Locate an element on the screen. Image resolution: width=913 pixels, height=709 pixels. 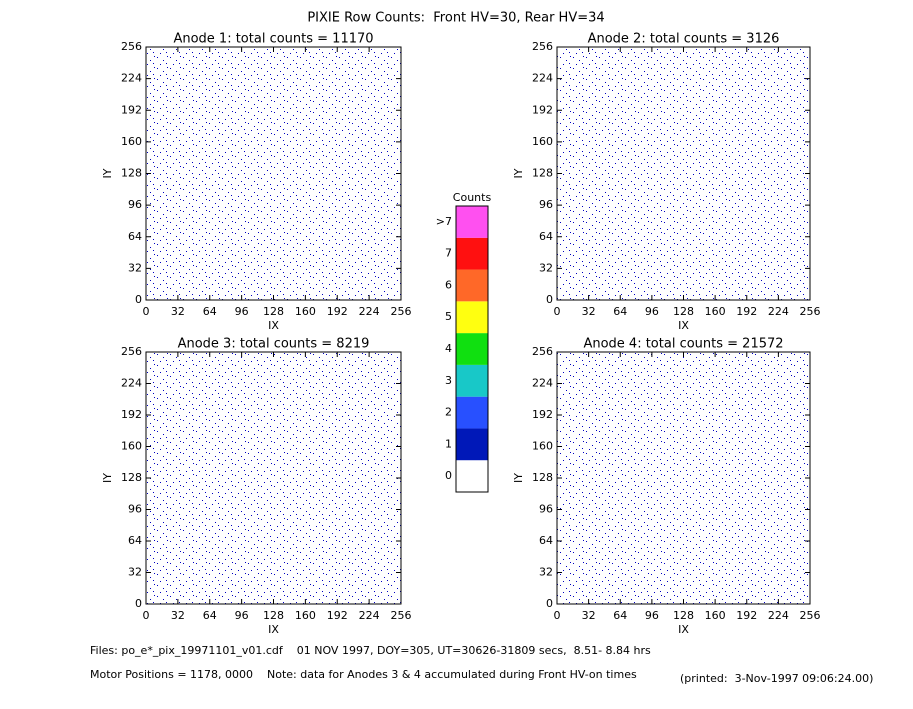
colorbar-label: 6 is located at coordinates (448, 284).